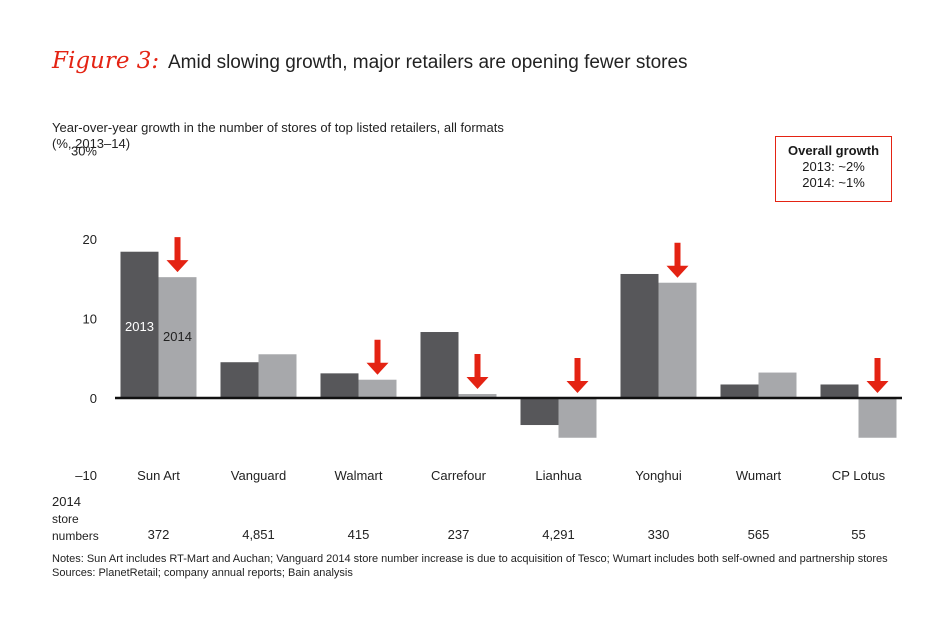 The image size is (950, 617). What do you see at coordinates (739, 391) in the screenshot?
I see `bar-2013-wumart` at bounding box center [739, 391].